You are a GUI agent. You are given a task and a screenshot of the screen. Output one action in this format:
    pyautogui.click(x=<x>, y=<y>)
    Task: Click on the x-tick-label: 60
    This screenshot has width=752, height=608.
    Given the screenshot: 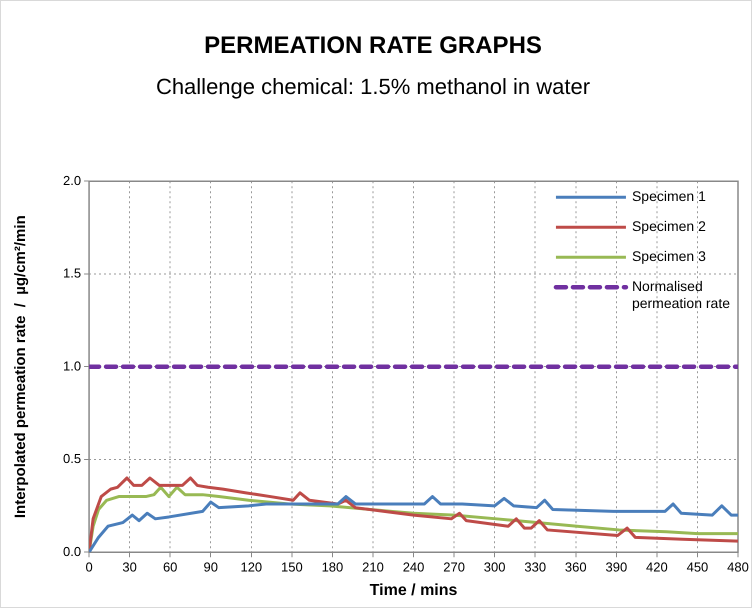 What is the action you would take?
    pyautogui.click(x=170, y=567)
    